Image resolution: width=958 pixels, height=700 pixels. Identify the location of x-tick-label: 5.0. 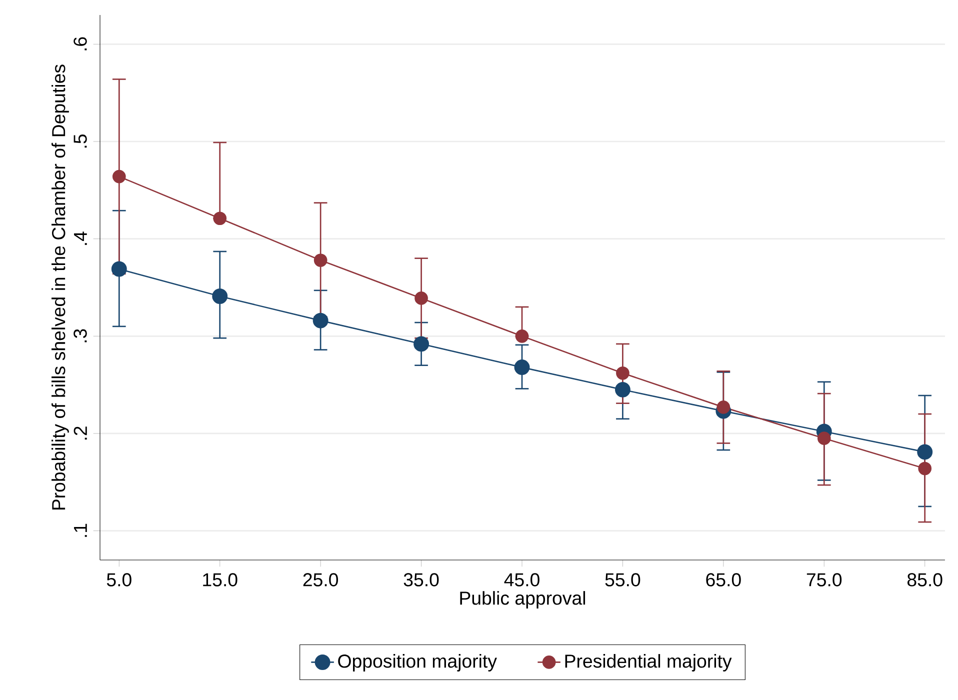
(119, 579).